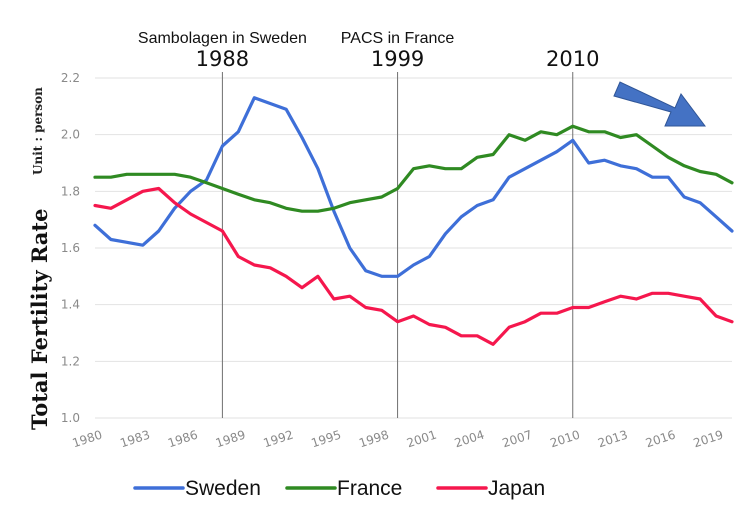 The width and height of the screenshot is (745, 507). What do you see at coordinates (369, 488) in the screenshot?
I see `legend-label-france: France` at bounding box center [369, 488].